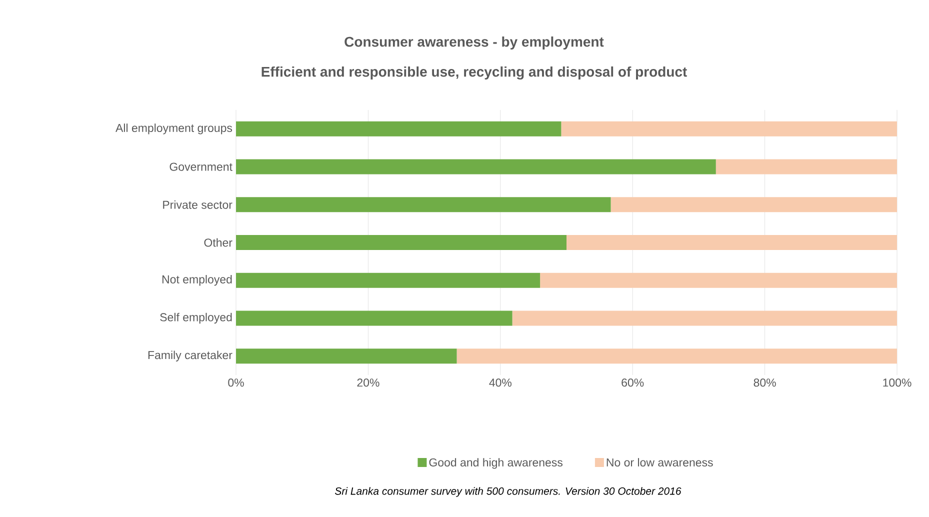 The width and height of the screenshot is (929, 517). Describe the element at coordinates (190, 356) in the screenshot. I see `y-tick-label: Family caretaker` at that location.